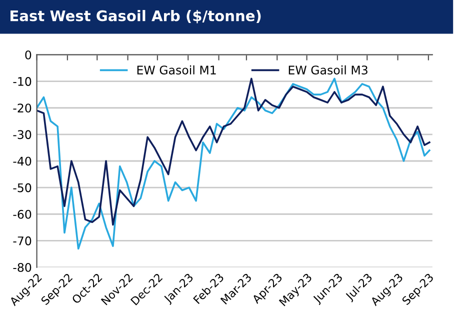 The image size is (460, 322). Describe the element at coordinates (22, 214) in the screenshot. I see `y-tick-label: -60` at that location.